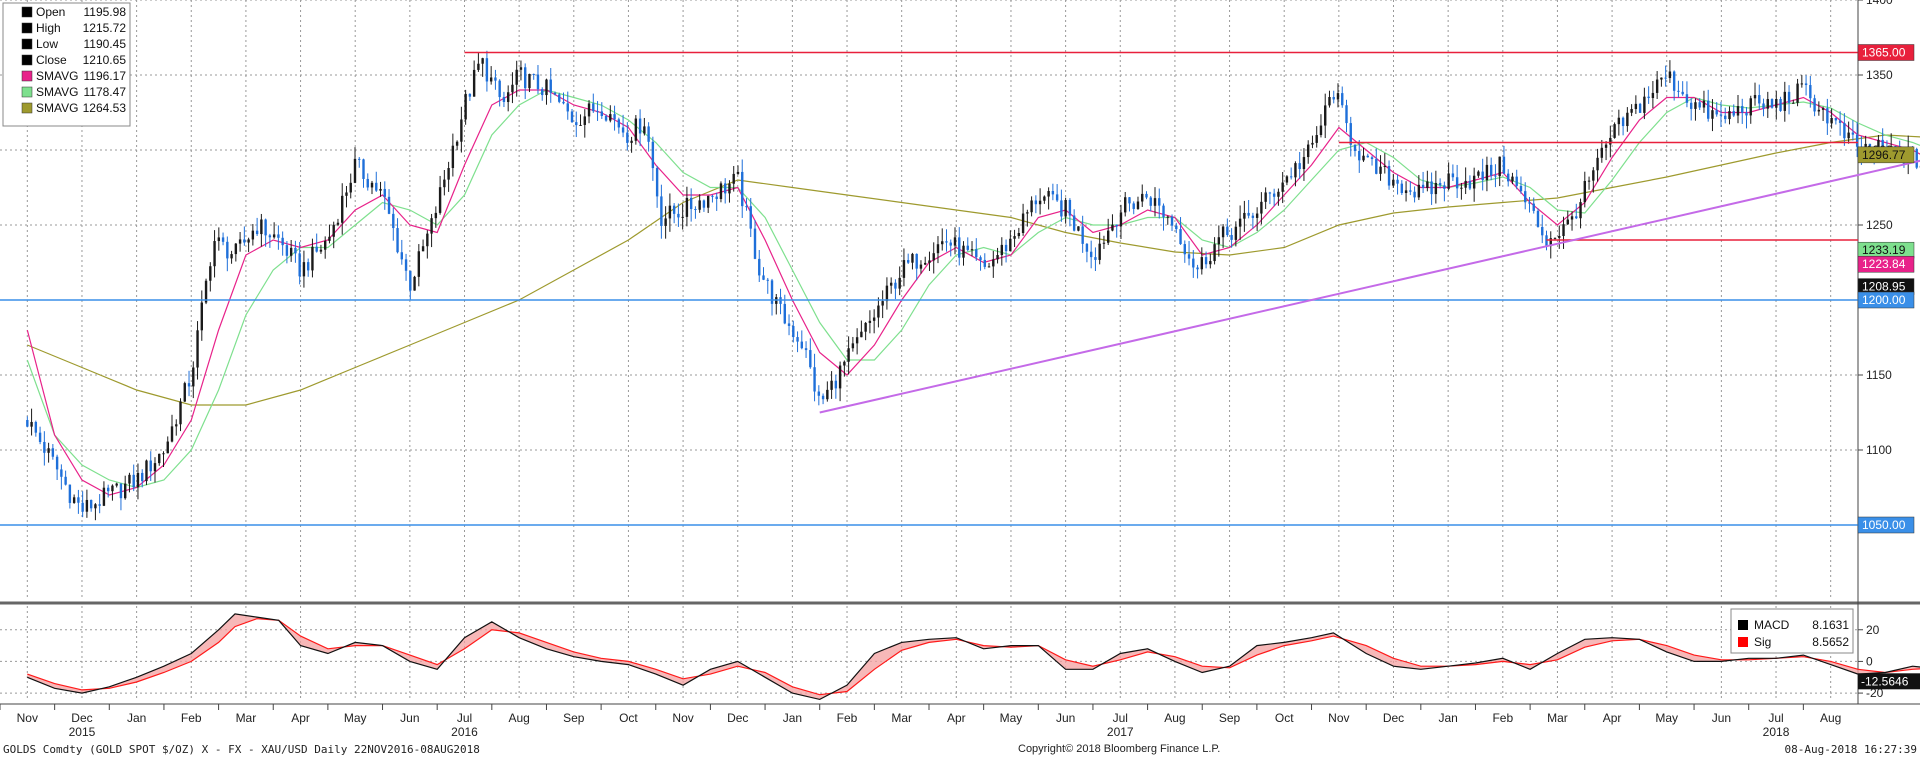  Describe the element at coordinates (1612, 718) in the screenshot. I see `x-tick-label: Apr` at that location.